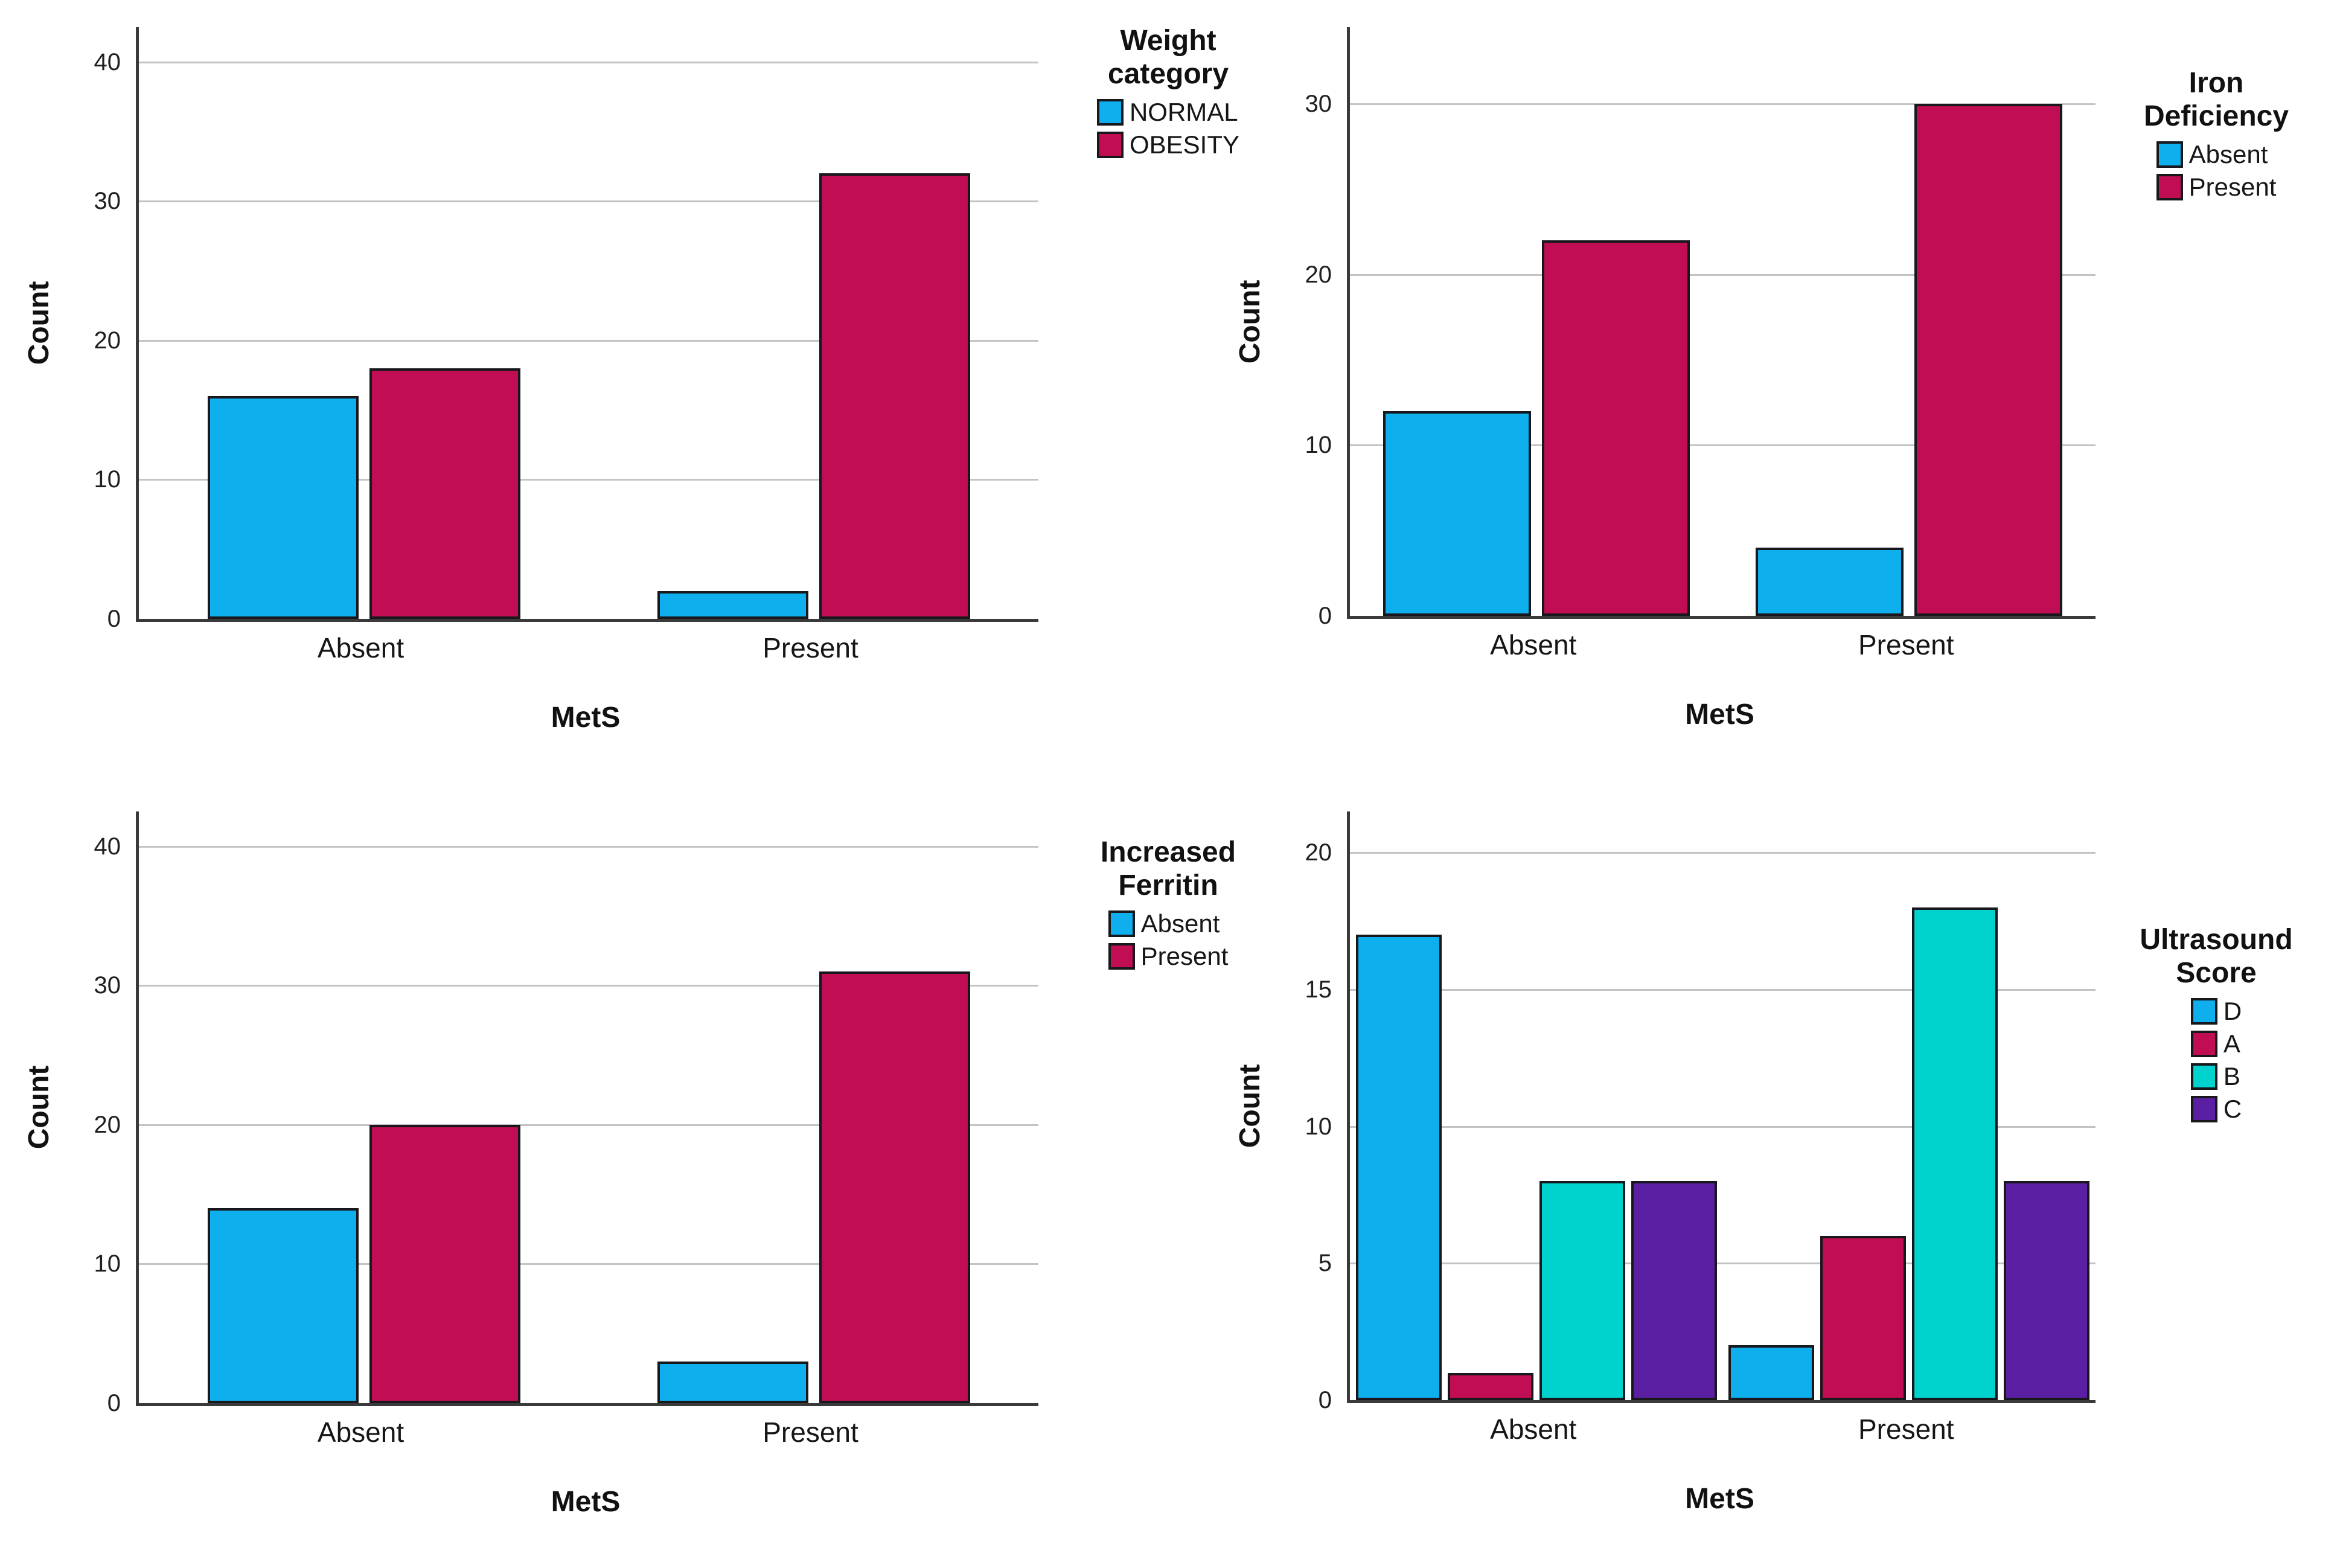 The width and height of the screenshot is (2337, 1568). I want to click on legend-title: Weight category, so click(1168, 57).